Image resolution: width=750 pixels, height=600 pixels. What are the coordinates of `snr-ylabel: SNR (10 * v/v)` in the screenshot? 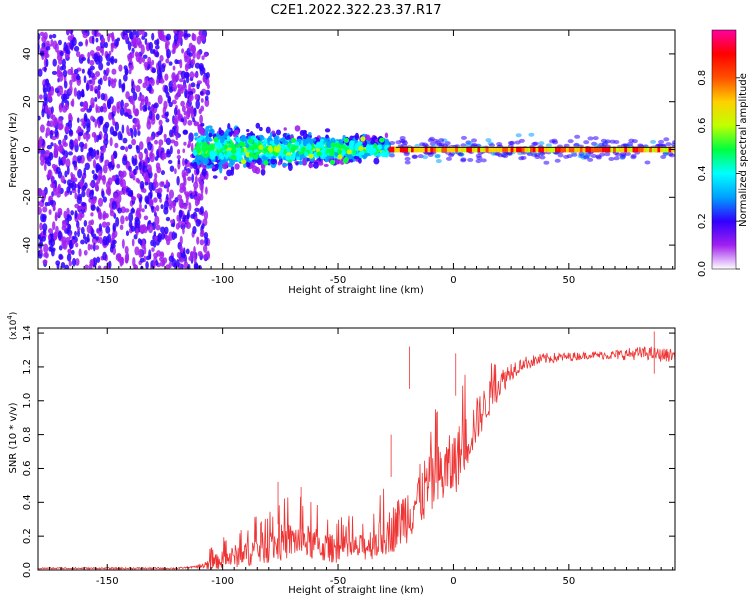 It's located at (13, 437).